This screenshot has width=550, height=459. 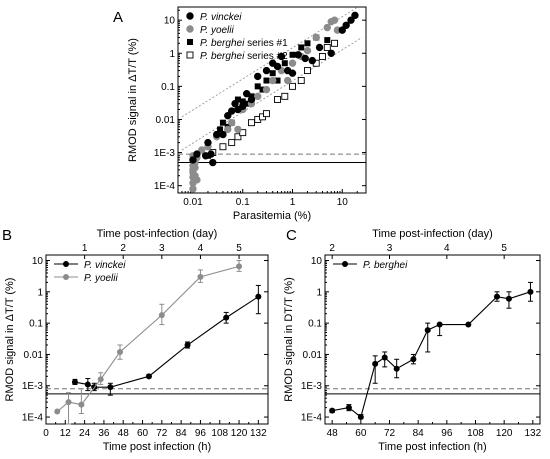 What do you see at coordinates (319, 292) in the screenshot?
I see `C-ytick-label: 1` at bounding box center [319, 292].